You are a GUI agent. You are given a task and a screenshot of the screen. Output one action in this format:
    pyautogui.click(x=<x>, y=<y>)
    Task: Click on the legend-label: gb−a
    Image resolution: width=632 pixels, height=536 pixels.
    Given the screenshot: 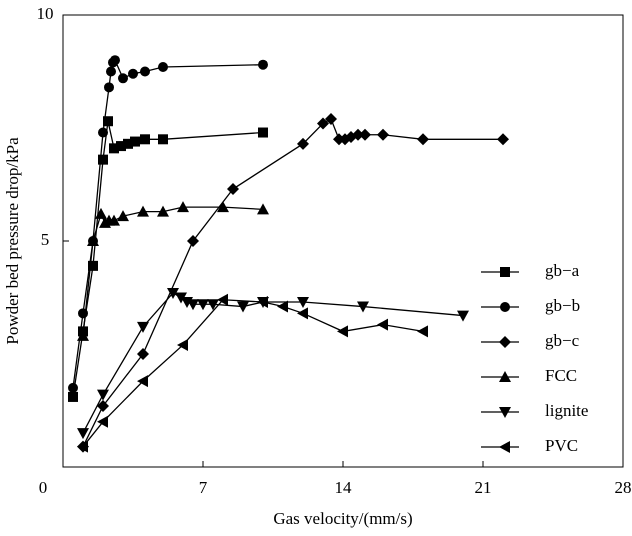 What is the action you would take?
    pyautogui.click(x=562, y=270)
    